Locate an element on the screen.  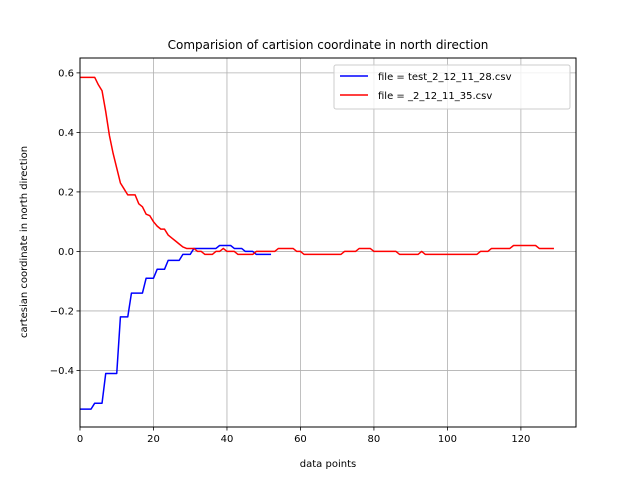
x-tick-label: 60 is located at coordinates (300, 439).